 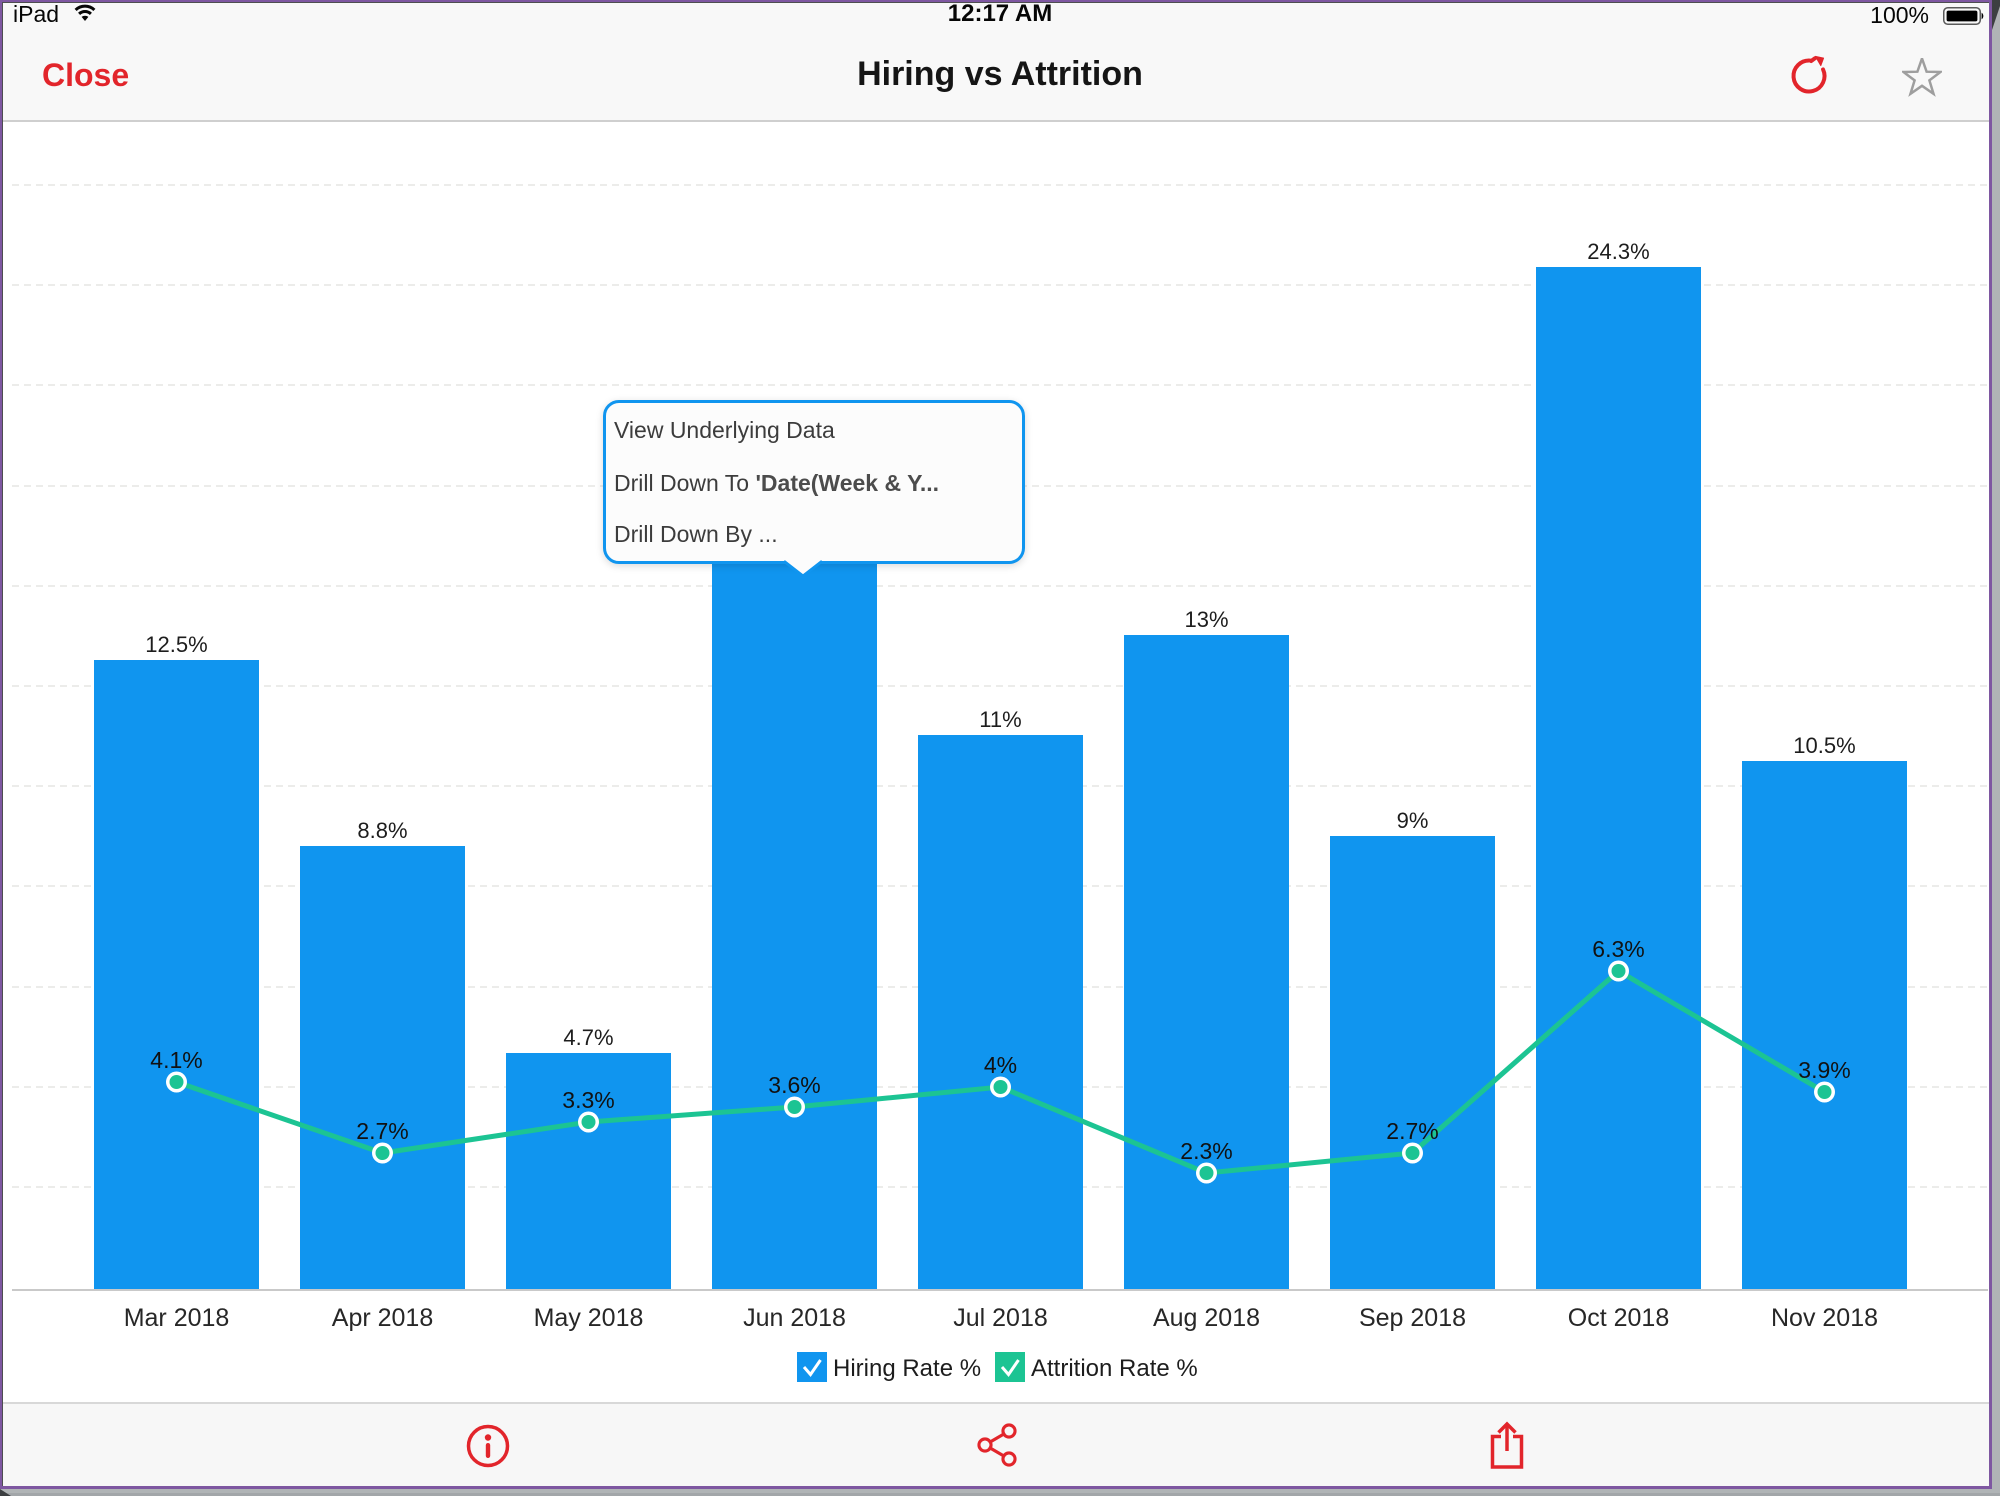 I want to click on svg-text: 6.3%, so click(x=1618, y=949).